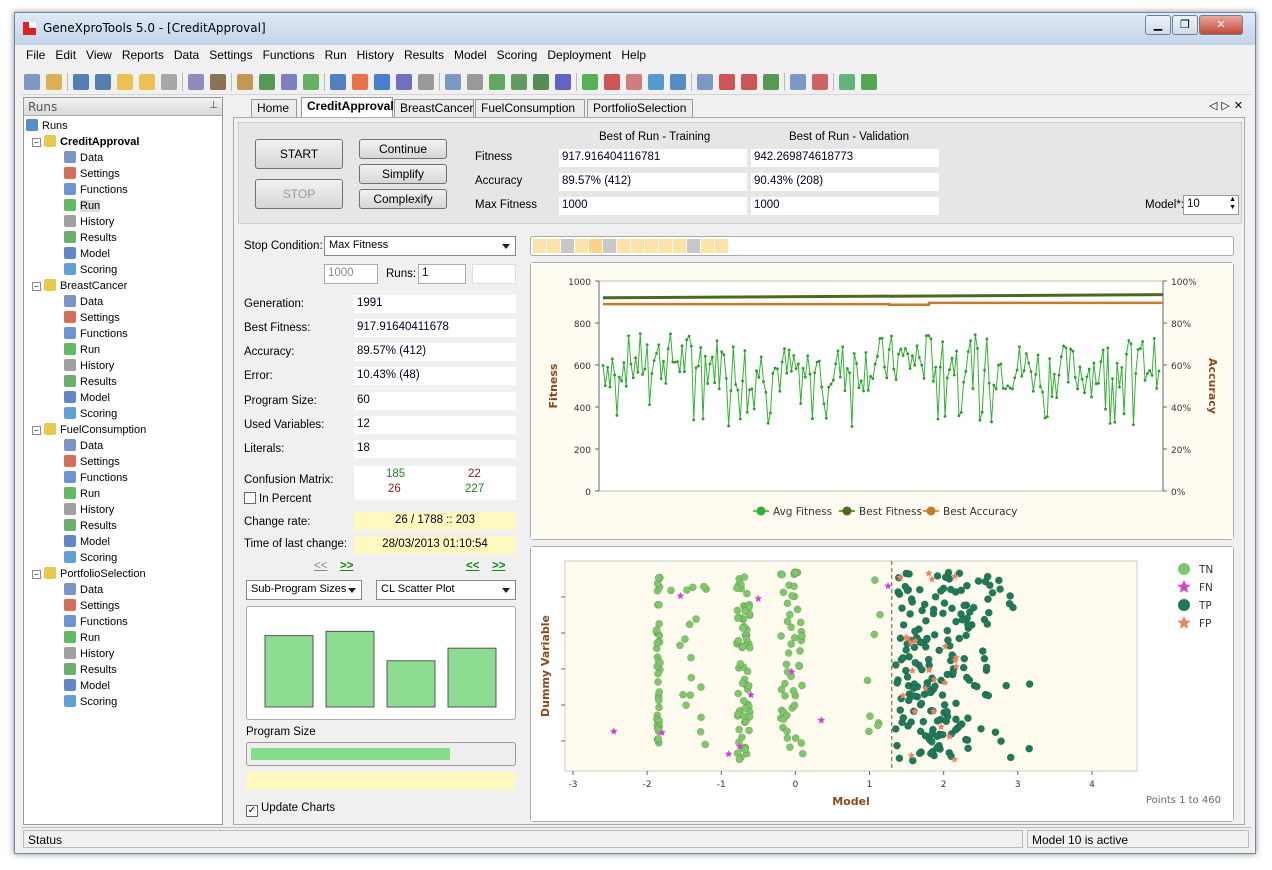 The image size is (1272, 870). I want to click on left-chart-prev: <<, so click(321, 566).